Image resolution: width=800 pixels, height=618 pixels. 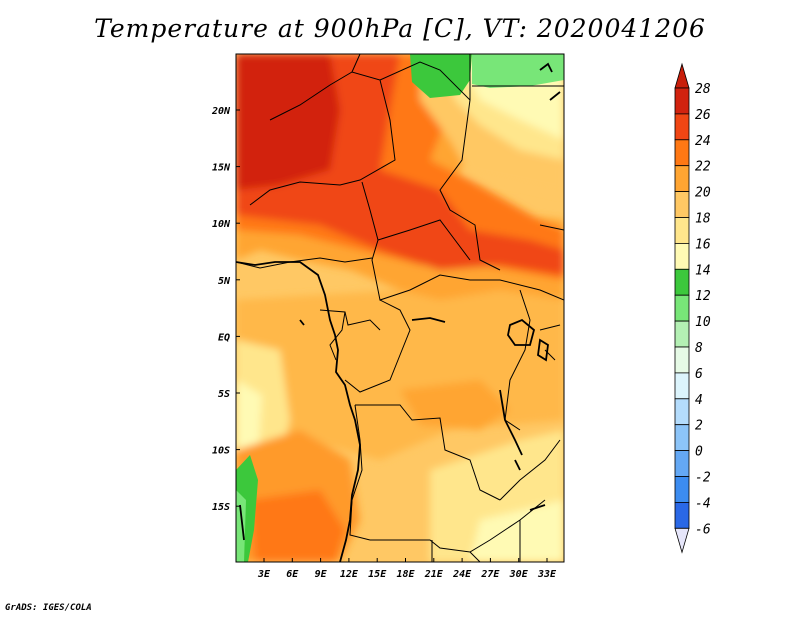 I want to click on lon-tick-label: 21E, so click(x=434, y=574).